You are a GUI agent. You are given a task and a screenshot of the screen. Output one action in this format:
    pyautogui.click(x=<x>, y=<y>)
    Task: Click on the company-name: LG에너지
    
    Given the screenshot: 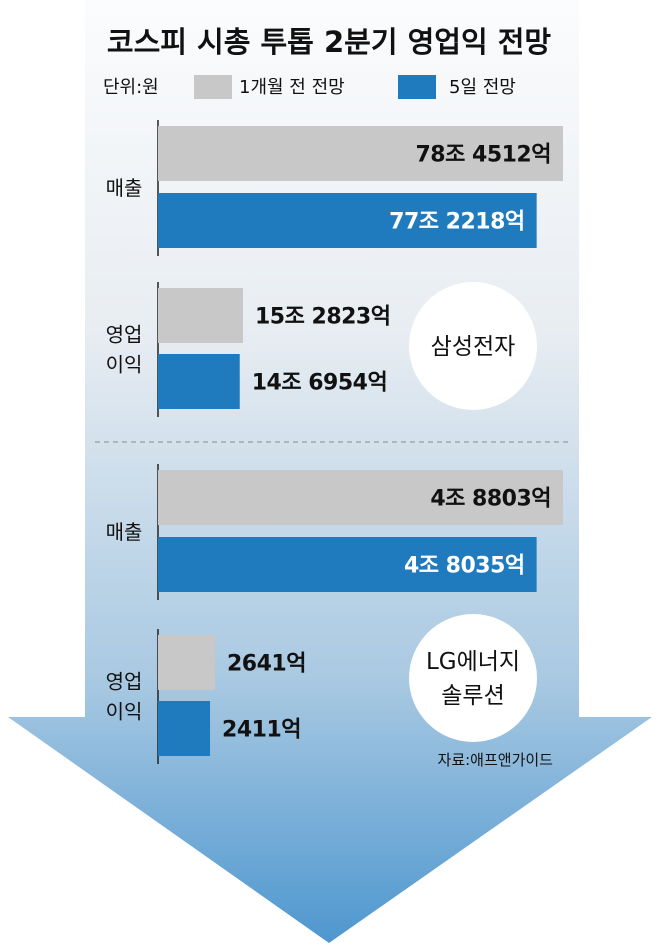 What is the action you would take?
    pyautogui.click(x=473, y=662)
    